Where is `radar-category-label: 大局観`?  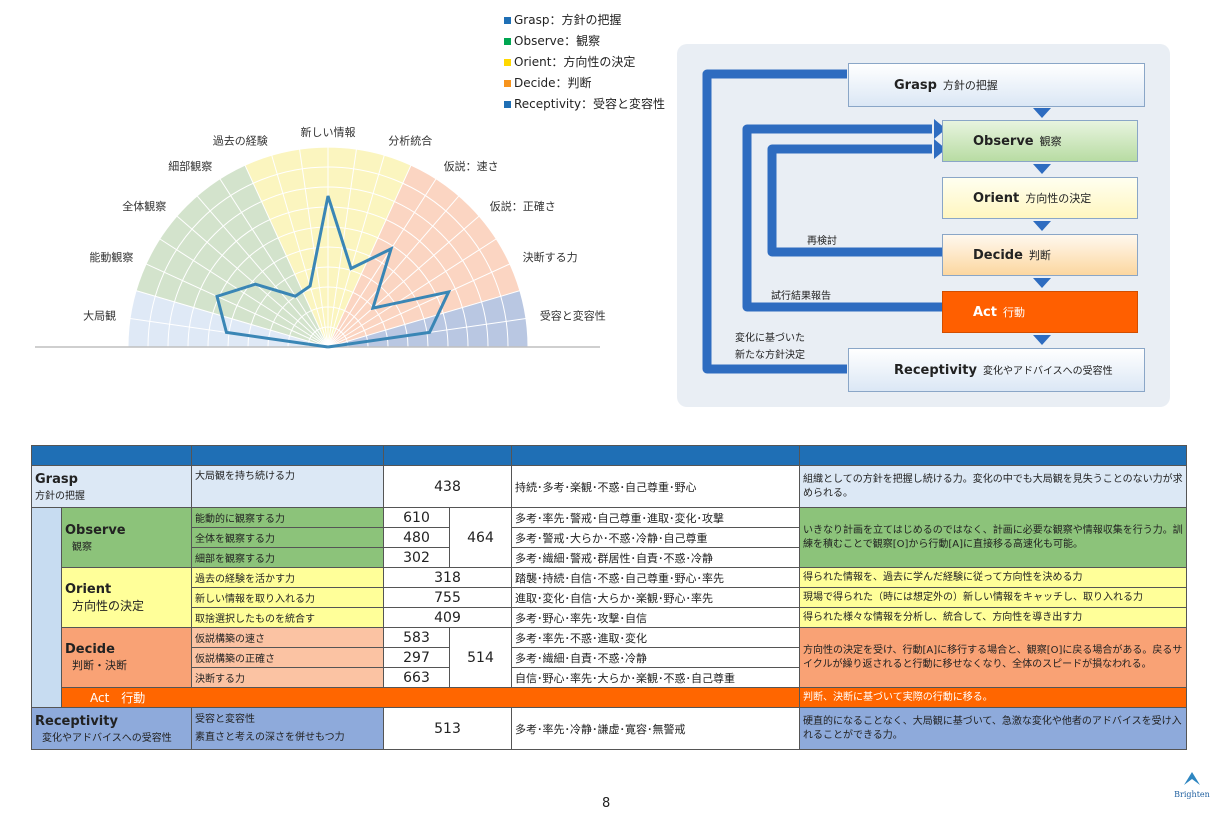
radar-category-label: 大局観 is located at coordinates (99, 316).